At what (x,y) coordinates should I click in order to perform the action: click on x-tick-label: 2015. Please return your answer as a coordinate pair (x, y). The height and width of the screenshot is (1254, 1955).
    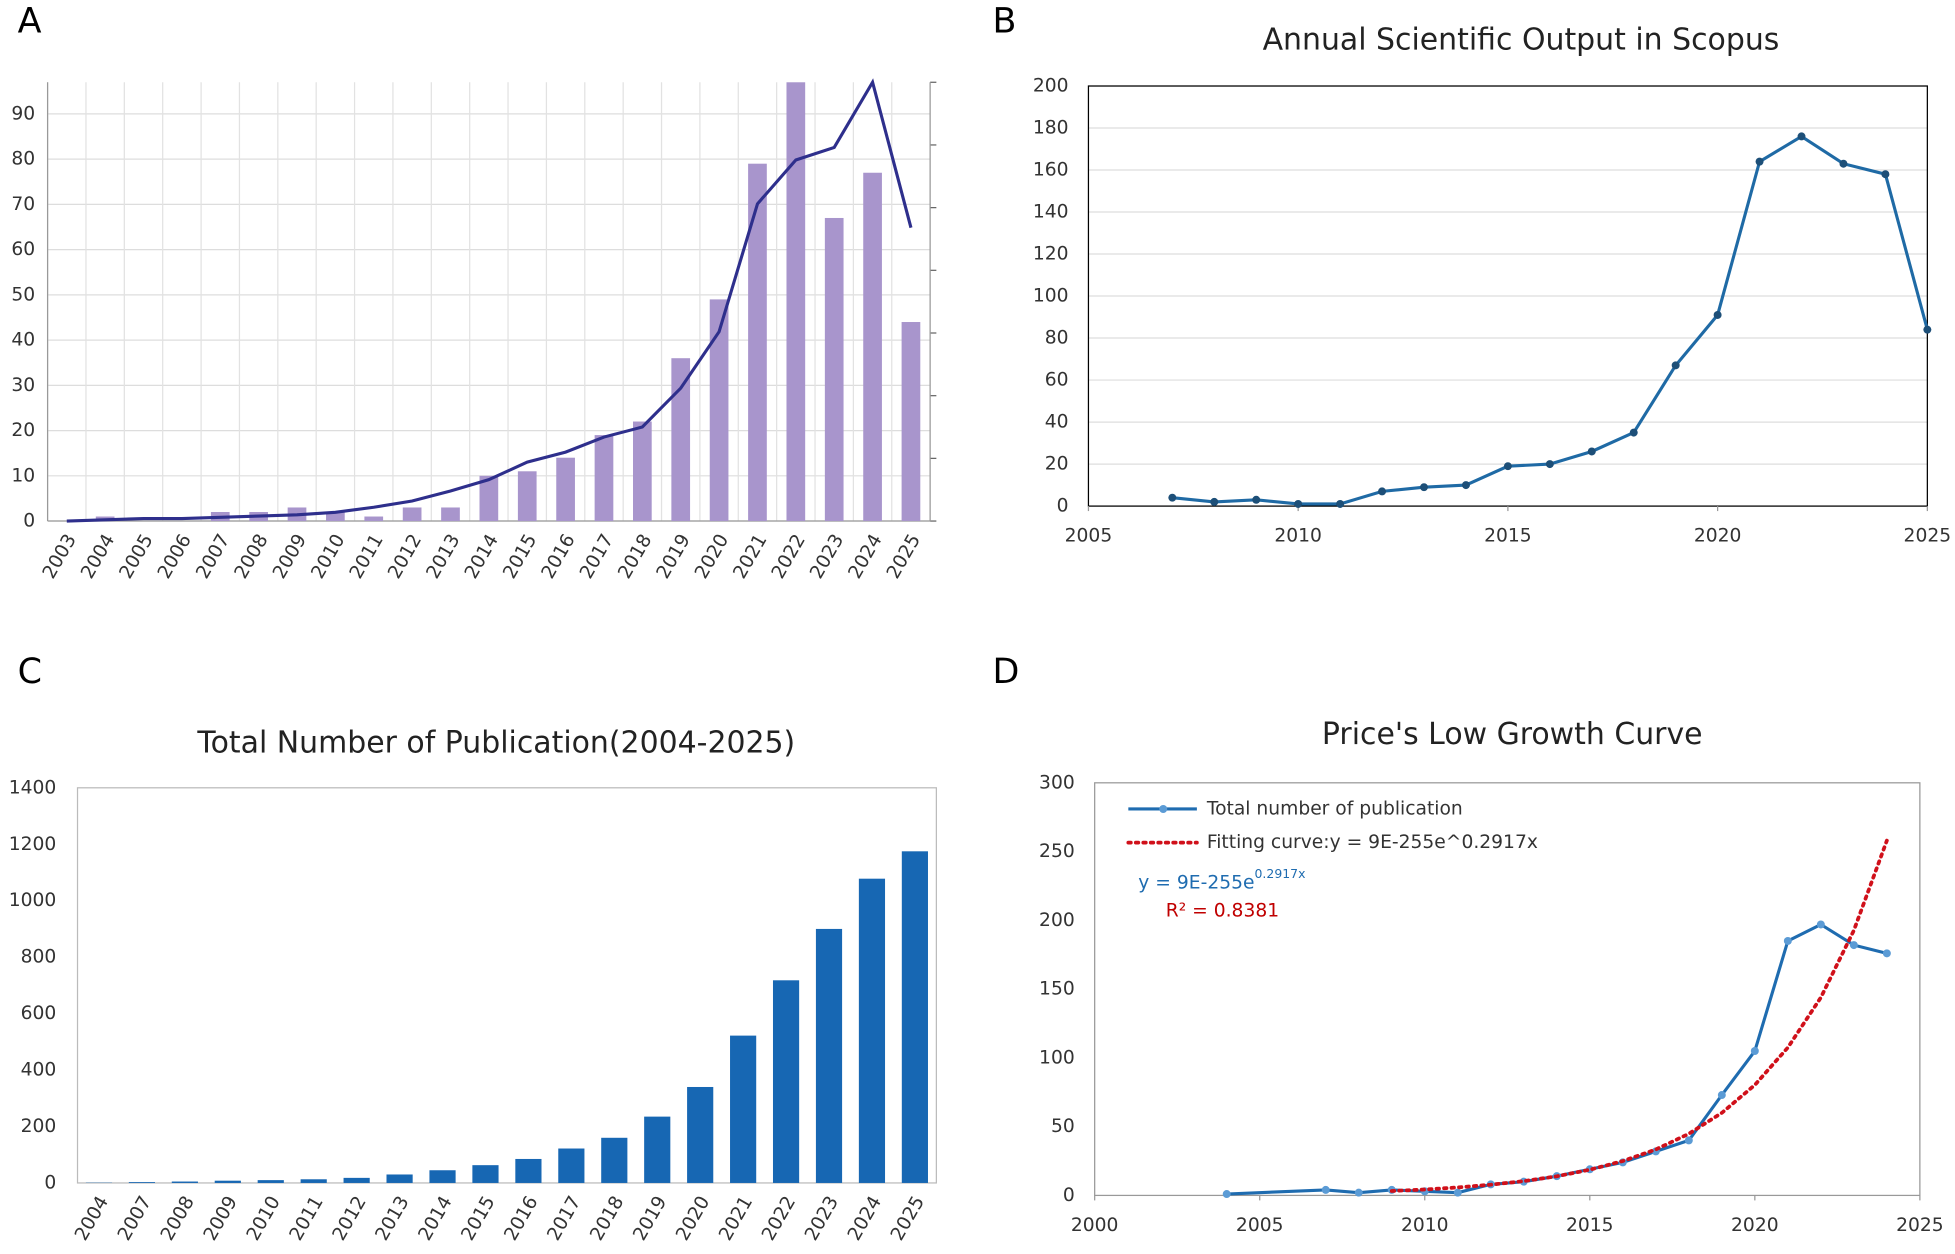
    Looking at the image, I should click on (1590, 1225).